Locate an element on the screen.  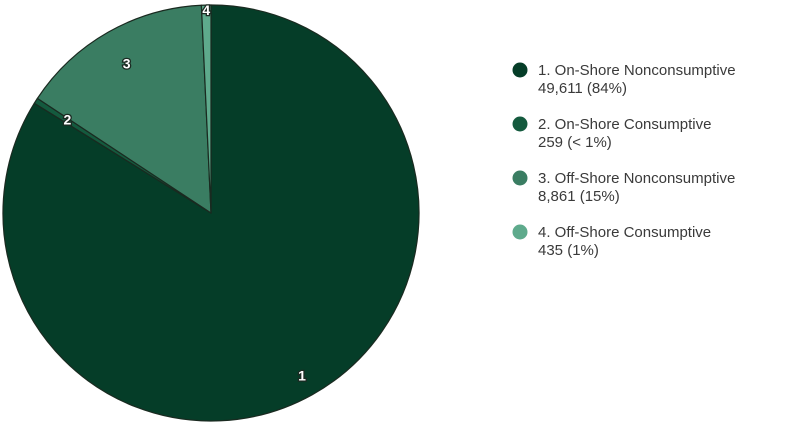
legend-label-1: 1. On-Shore Nonconsumptive is located at coordinates (637, 70).